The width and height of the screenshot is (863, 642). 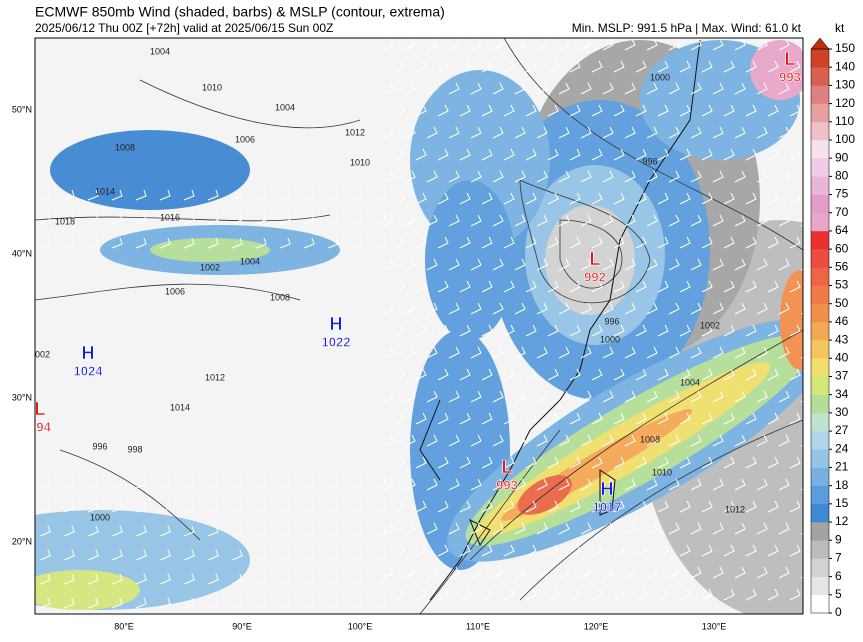 What do you see at coordinates (210, 267) in the screenshot?
I see `contour-label: 1002` at bounding box center [210, 267].